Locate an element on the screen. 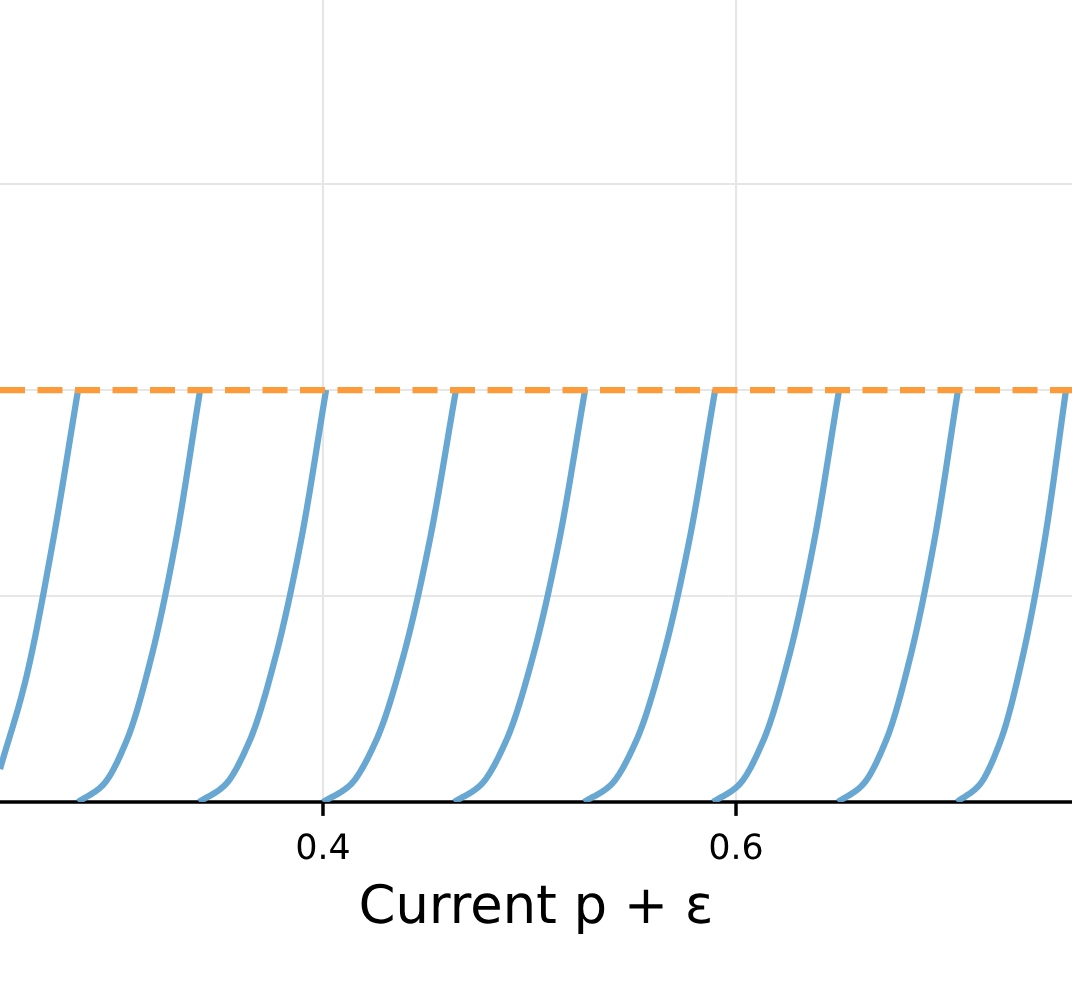 The width and height of the screenshot is (1072, 986). x-axis-title: Current p + ε is located at coordinates (535, 908).